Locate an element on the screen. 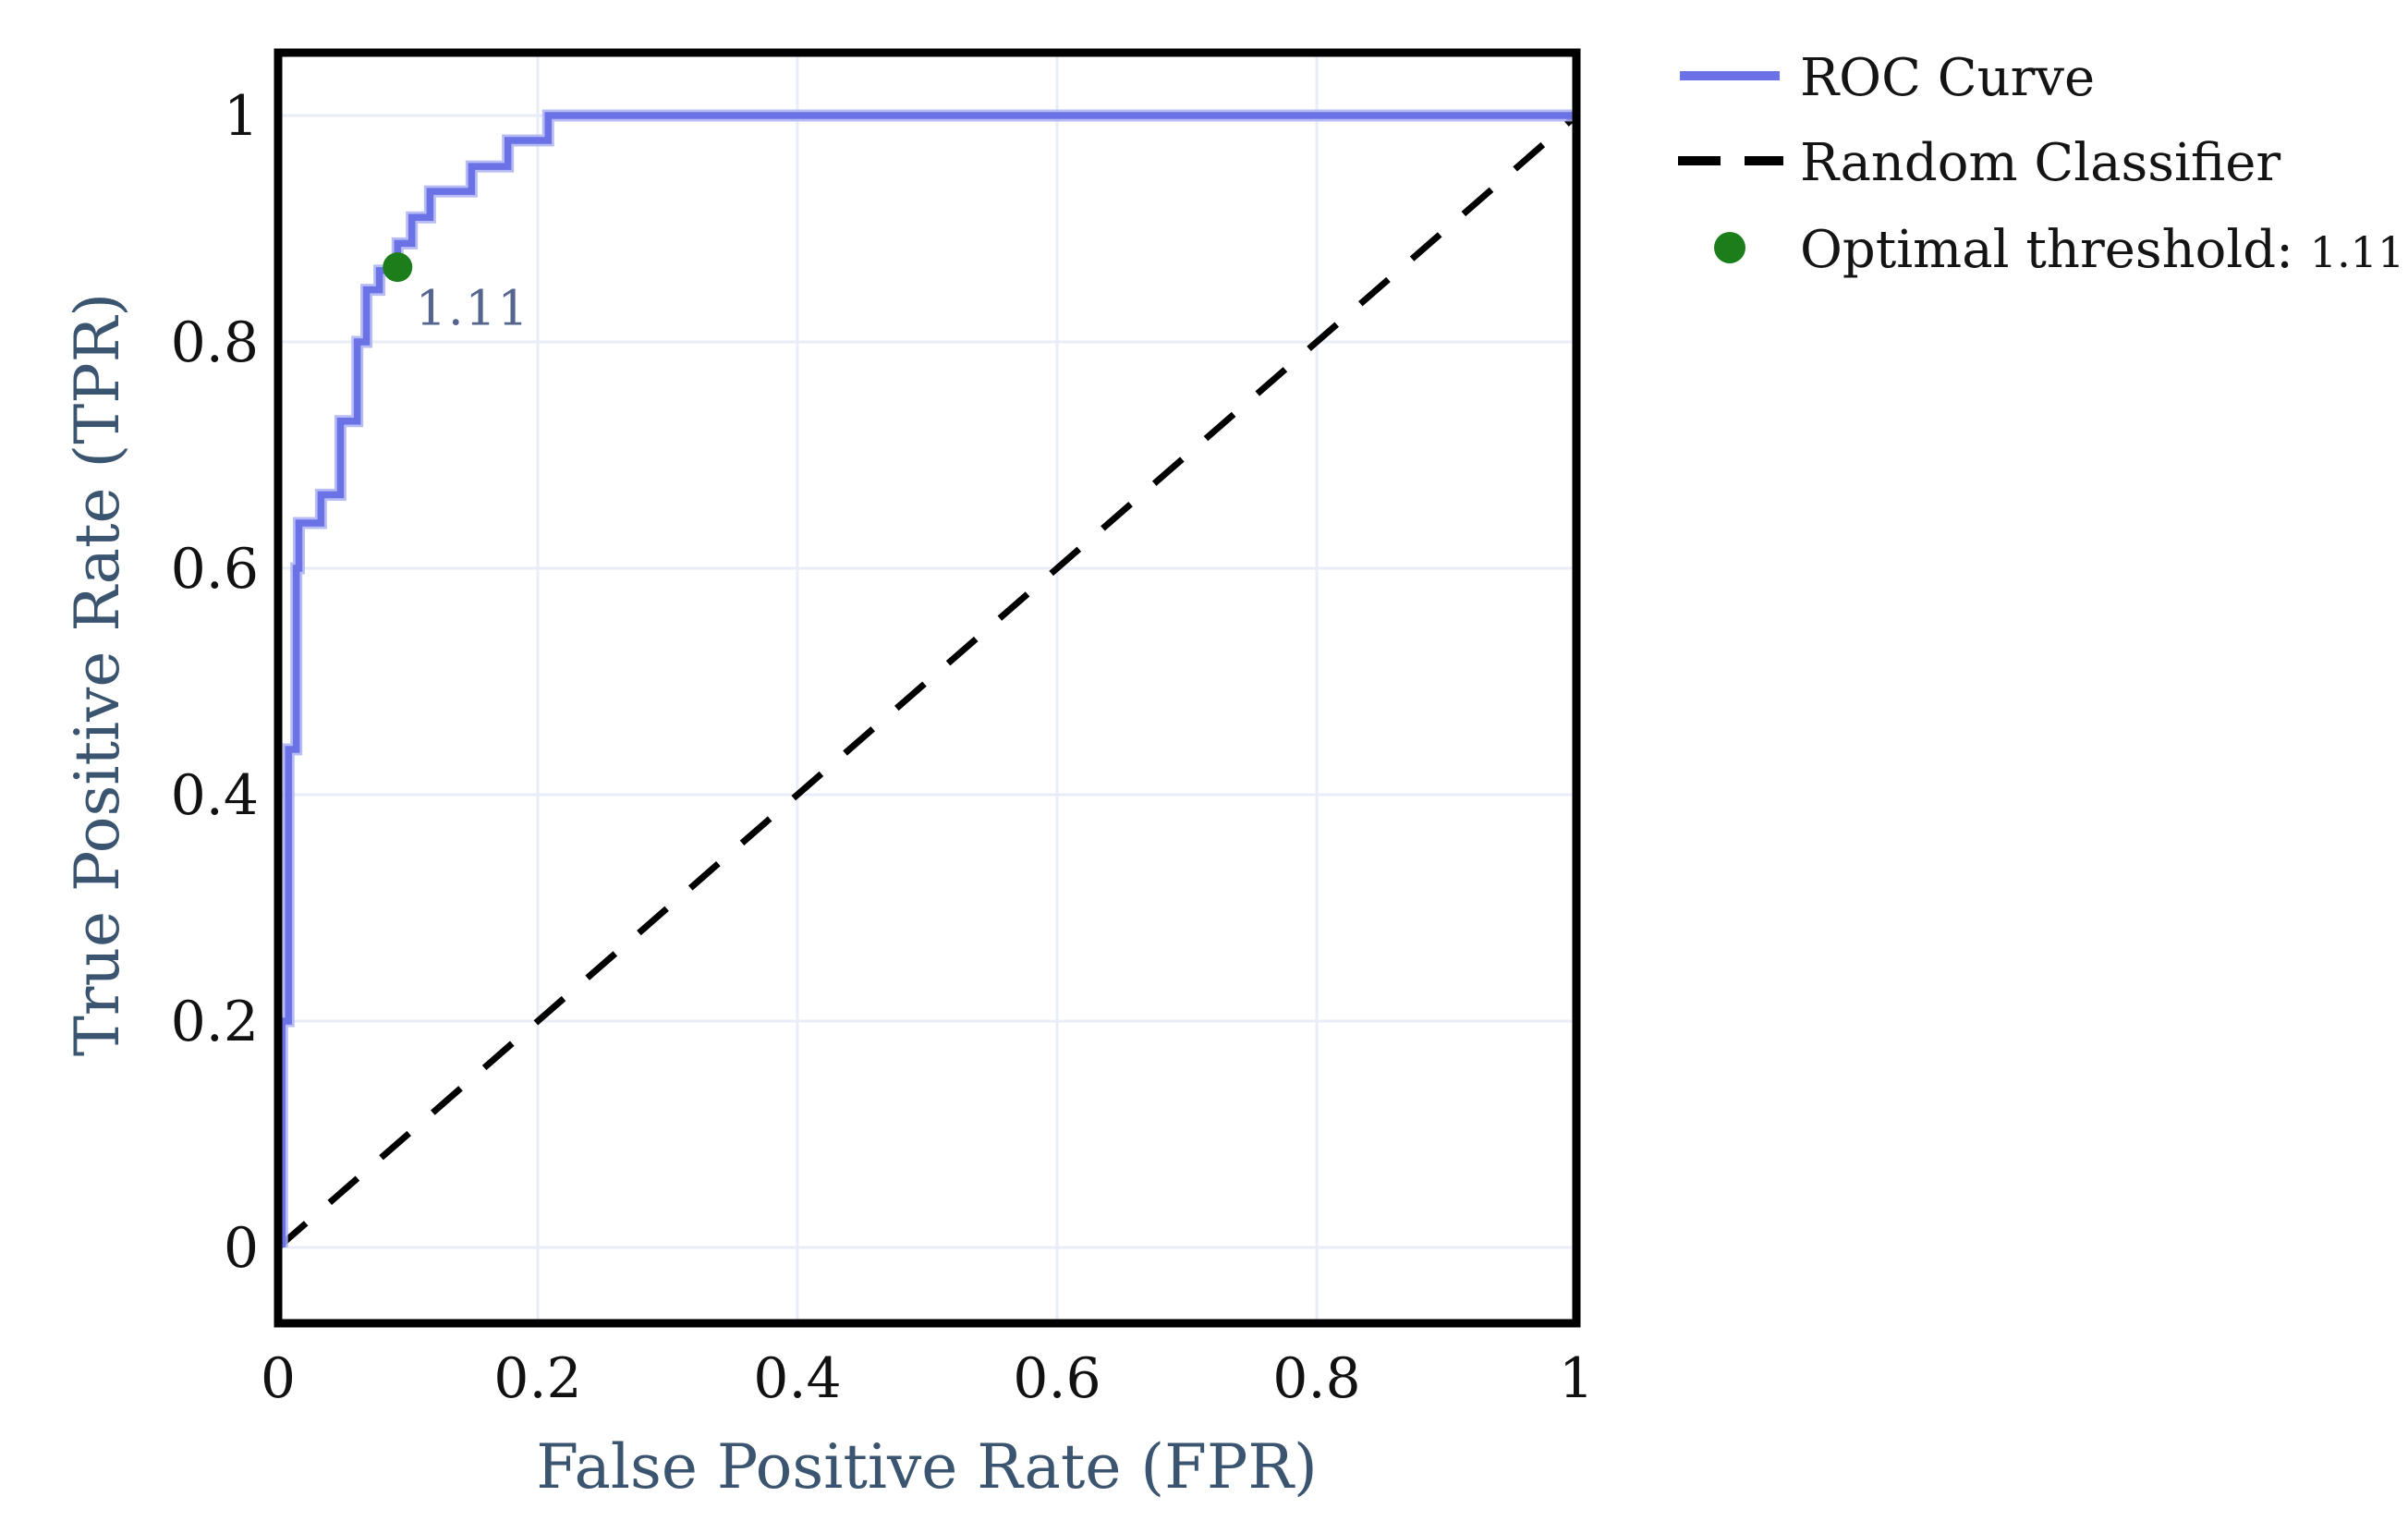 This screenshot has width=2408, height=1521. legend-label-optimal-threshold: Optimal threshold: 1.11 is located at coordinates (2102, 250).